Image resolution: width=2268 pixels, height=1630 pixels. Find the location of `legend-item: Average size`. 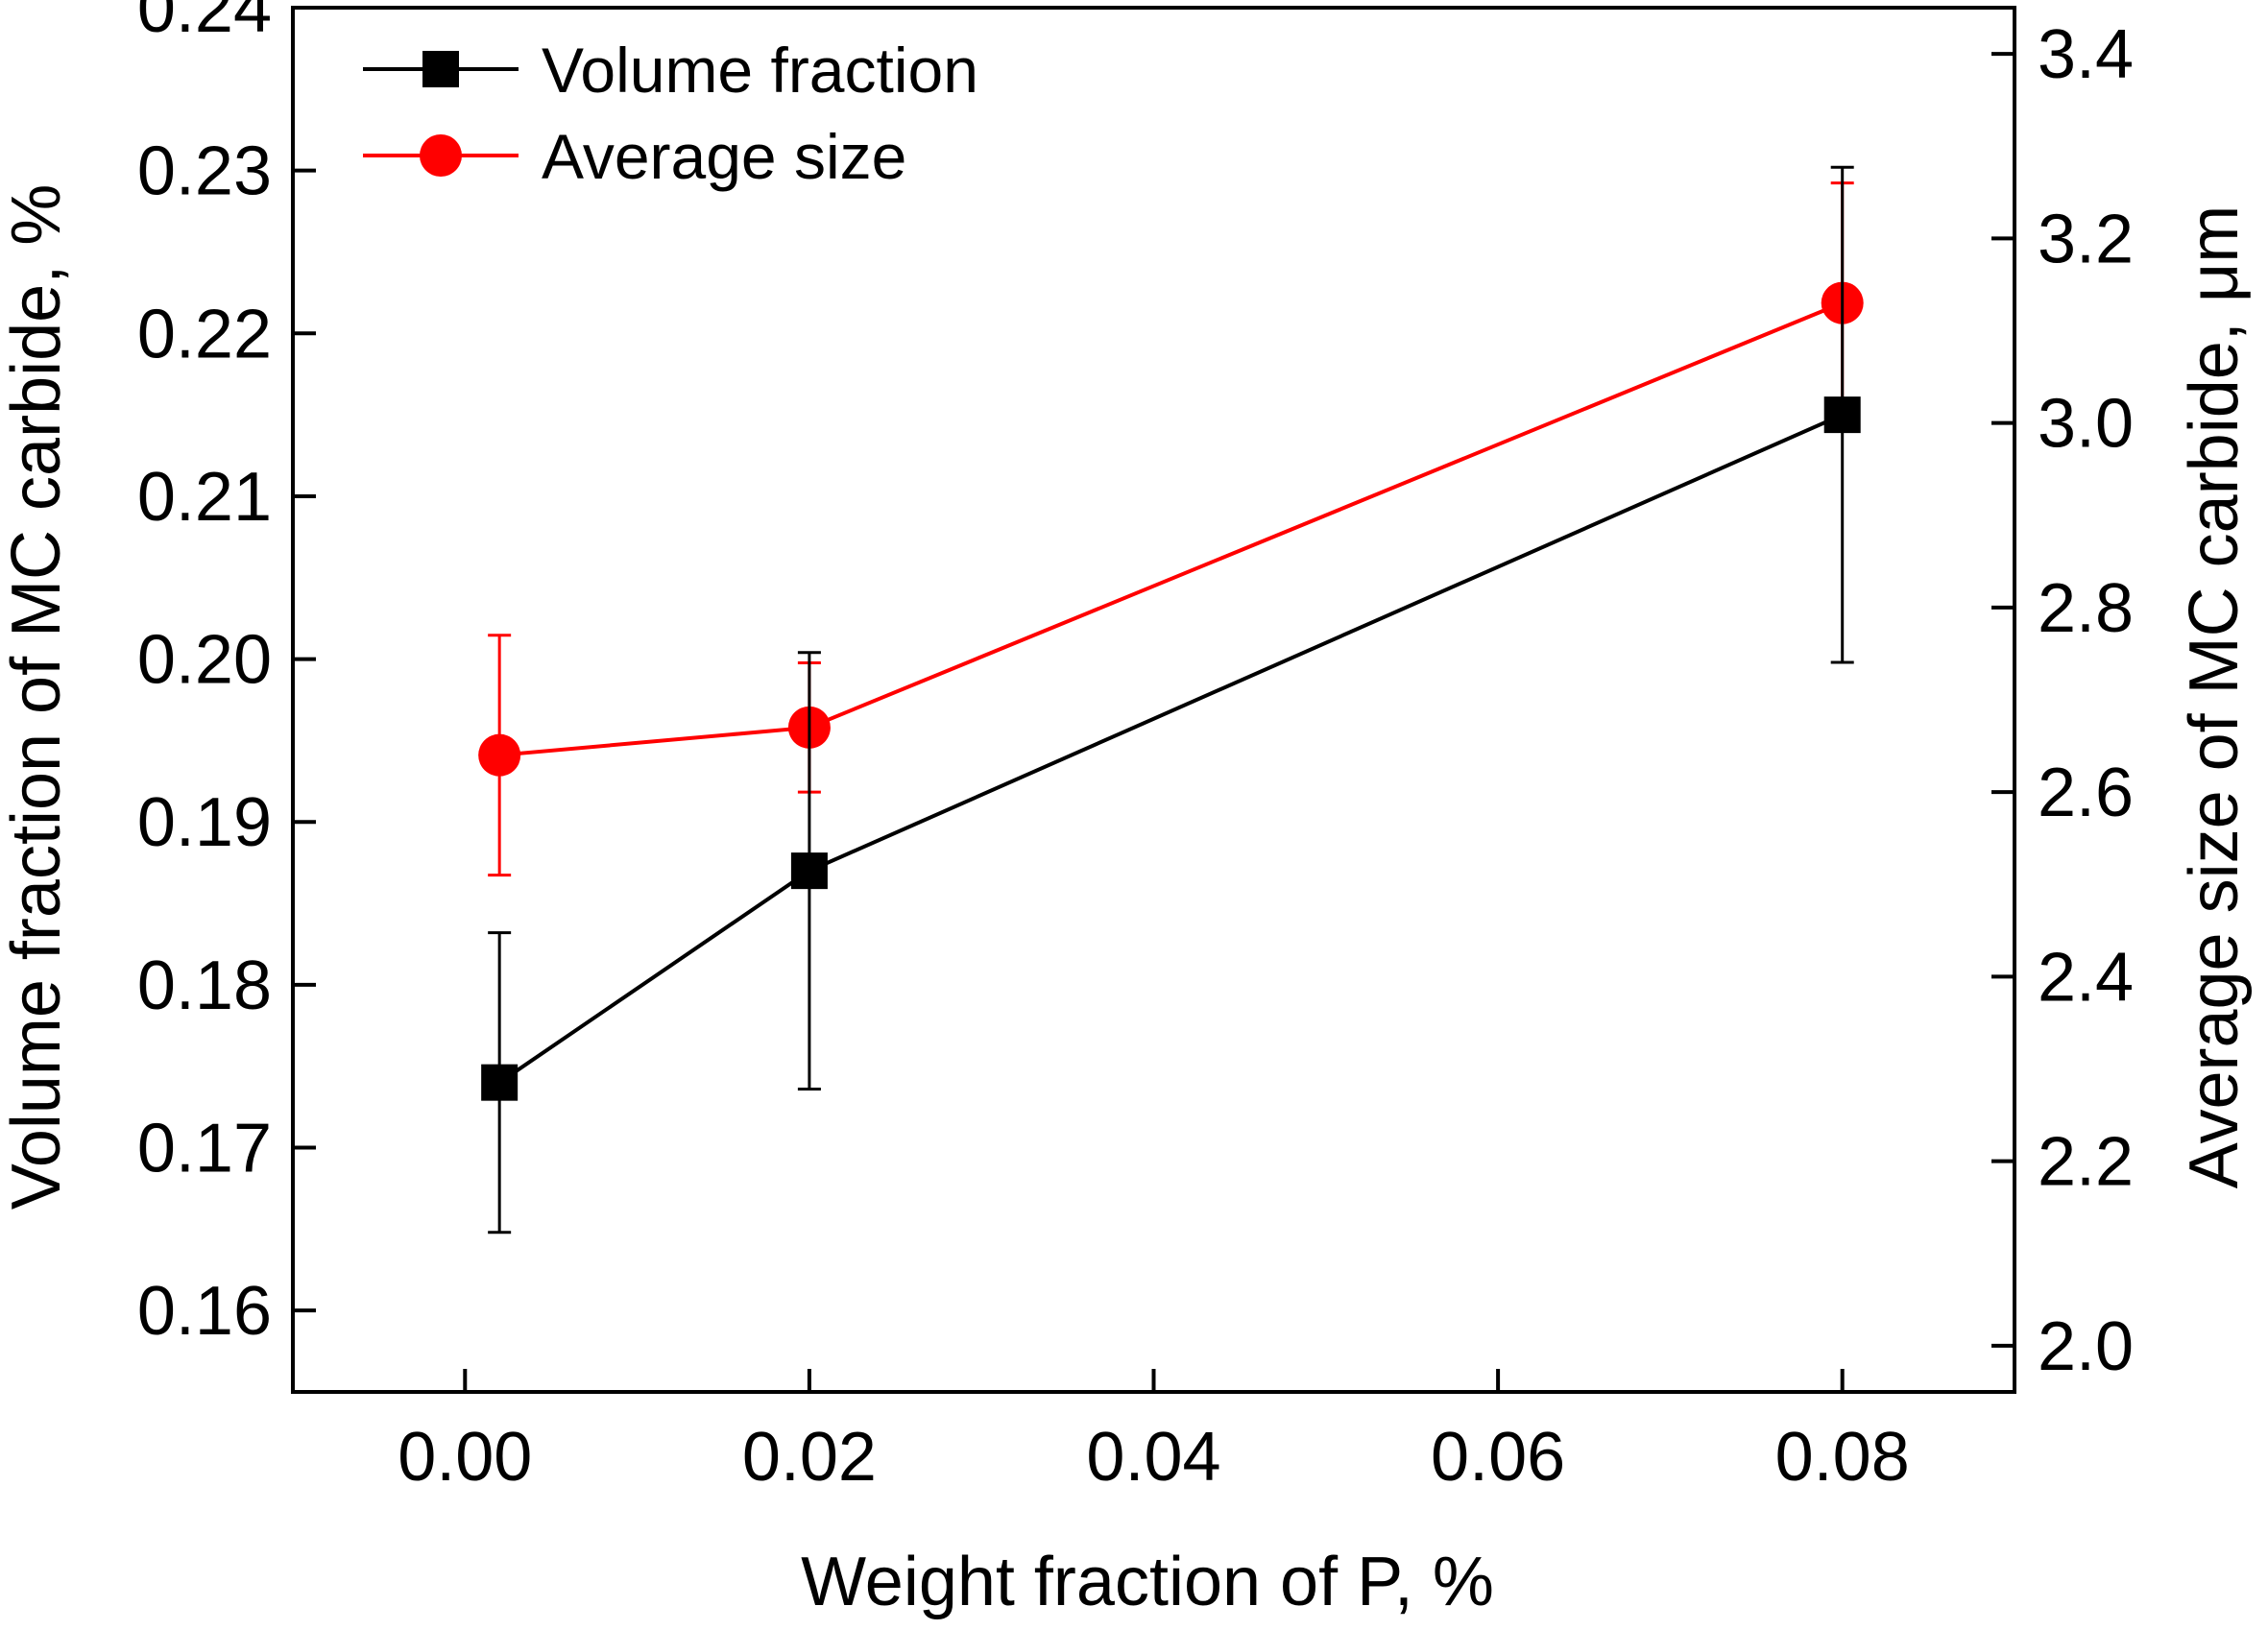

legend-item: Average size is located at coordinates (634, 156).